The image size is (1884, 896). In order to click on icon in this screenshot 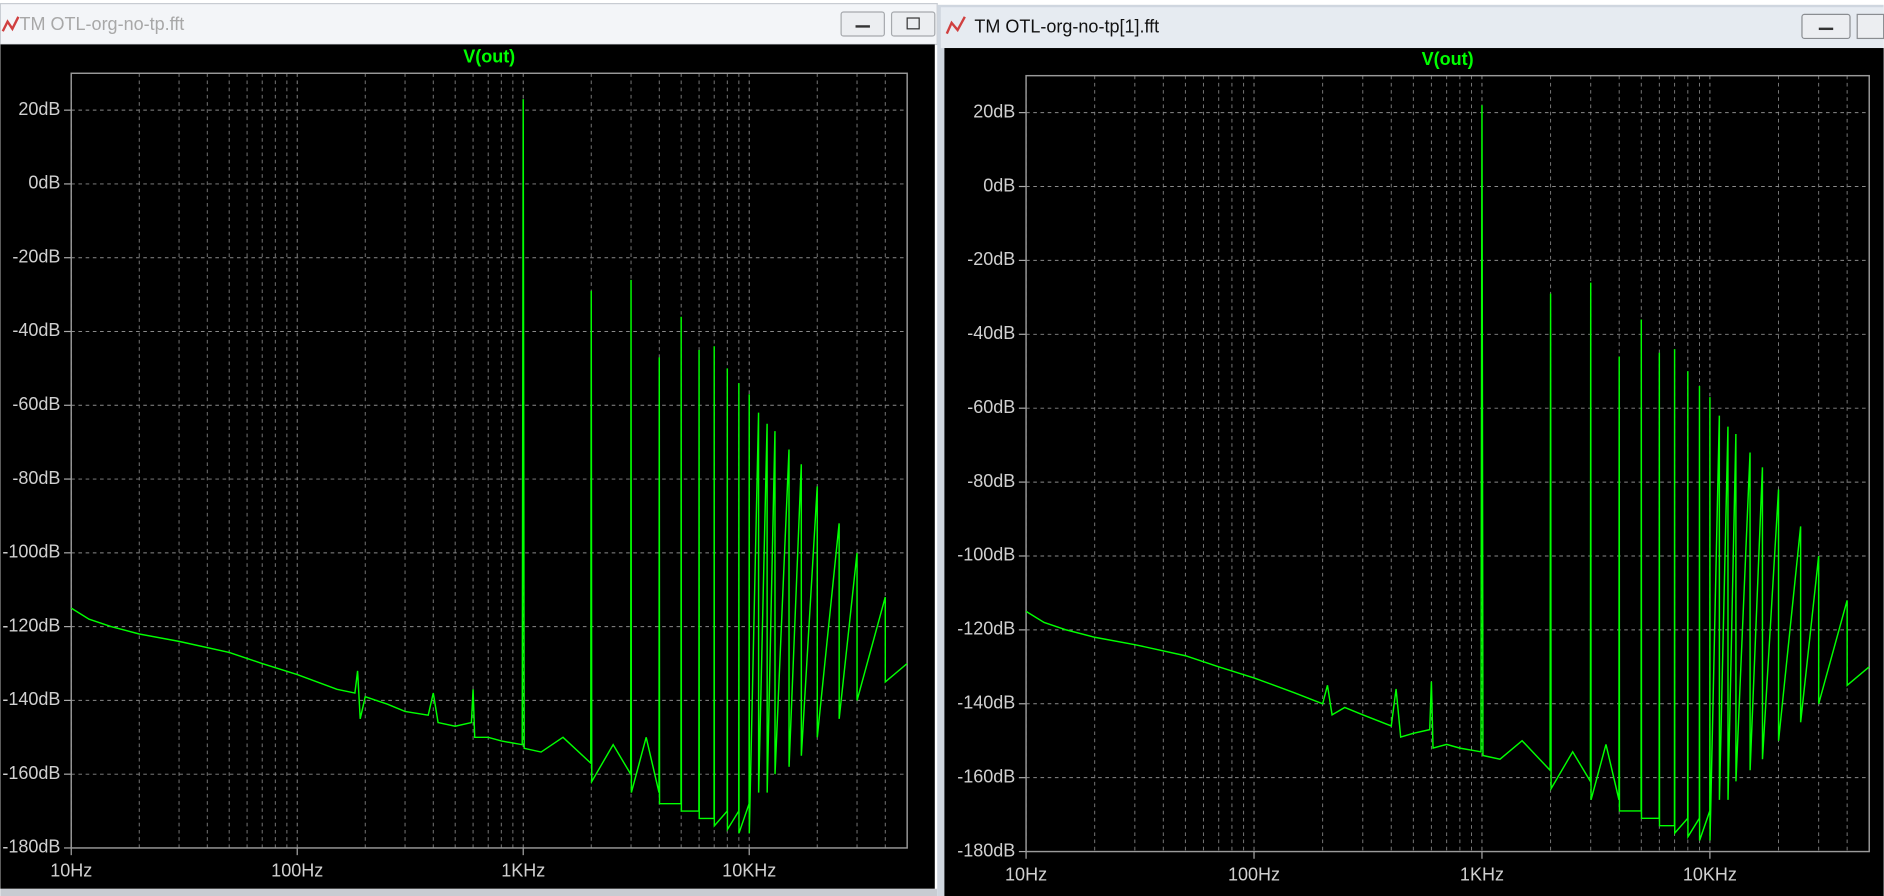, I will do `click(913, 23)`.